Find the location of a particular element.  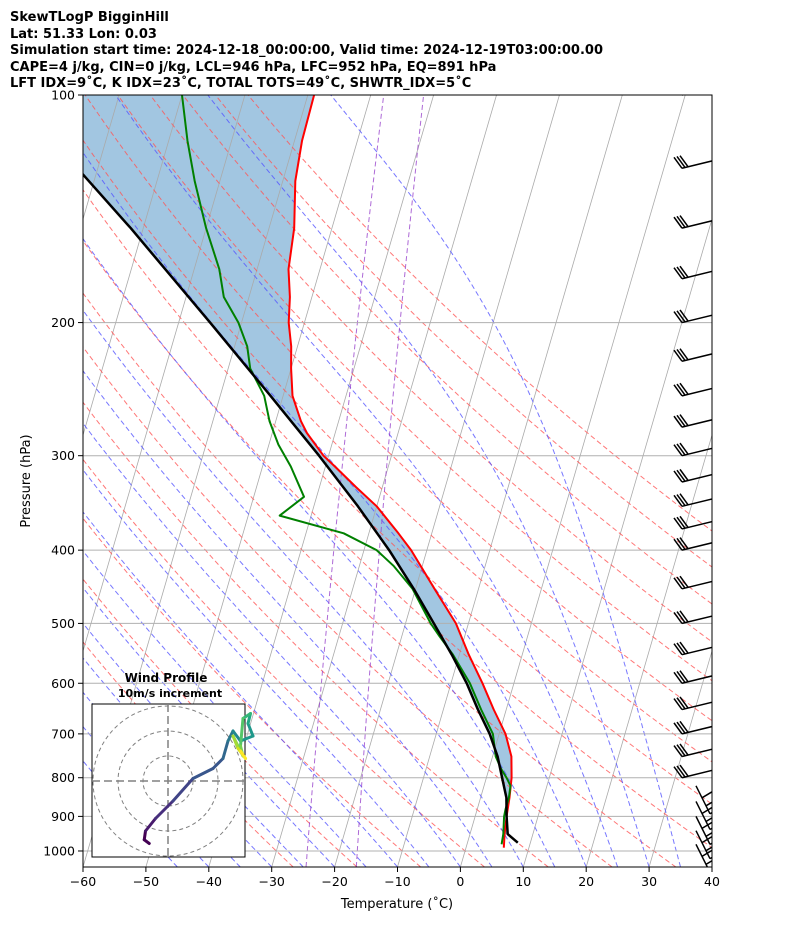

x-axis-label: Temperature (˚C) is located at coordinates (396, 904).